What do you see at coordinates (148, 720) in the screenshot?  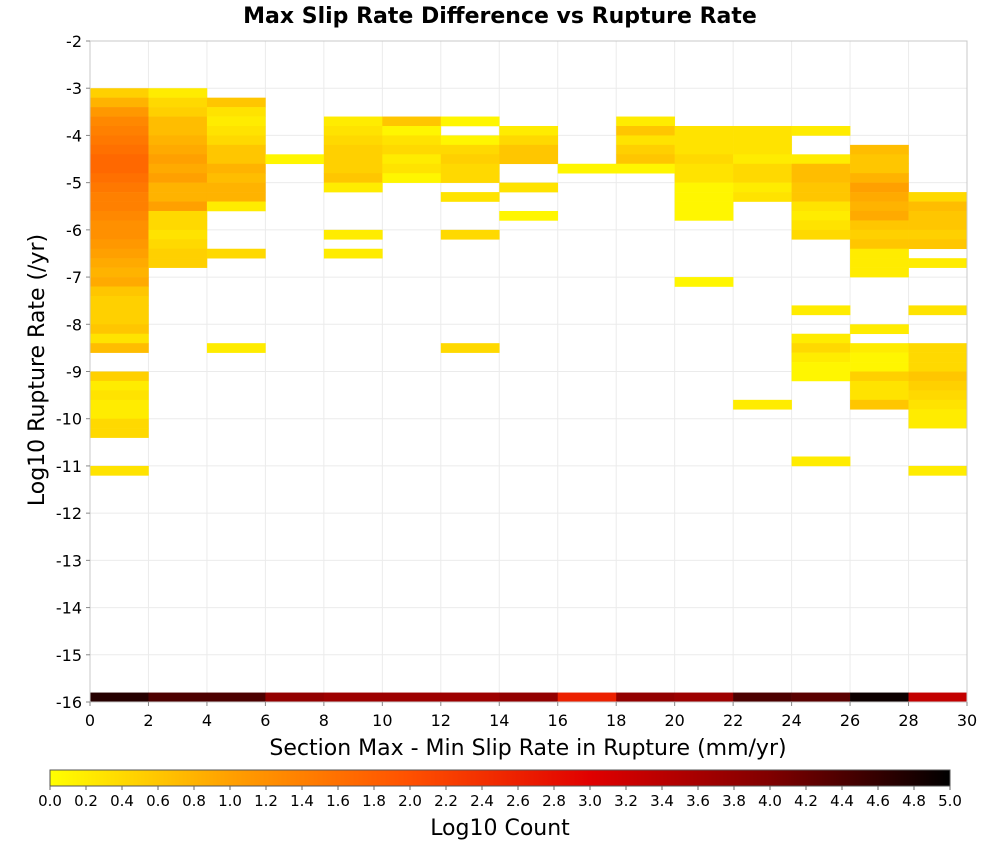 I see `x-tick-label: 2` at bounding box center [148, 720].